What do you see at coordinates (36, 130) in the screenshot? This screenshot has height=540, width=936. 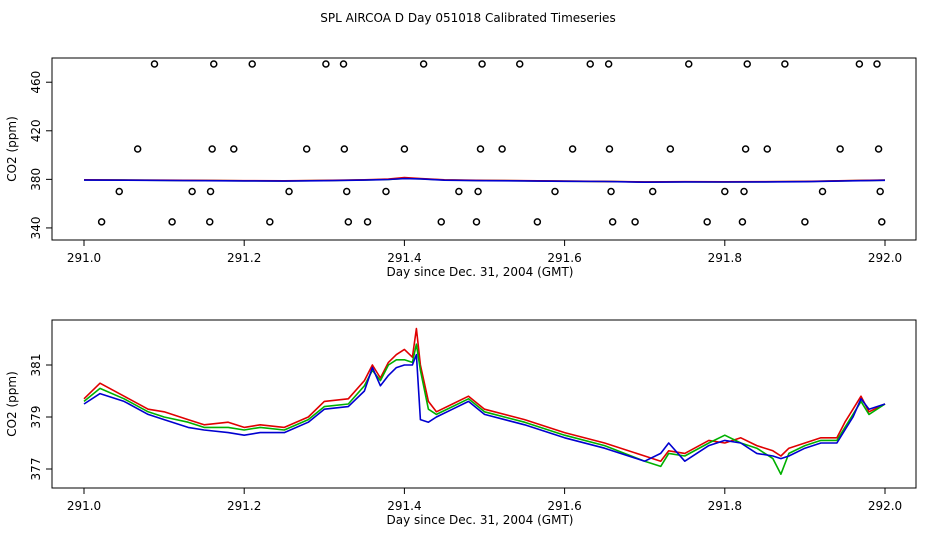 I see `y-tick-label: 420` at bounding box center [36, 130].